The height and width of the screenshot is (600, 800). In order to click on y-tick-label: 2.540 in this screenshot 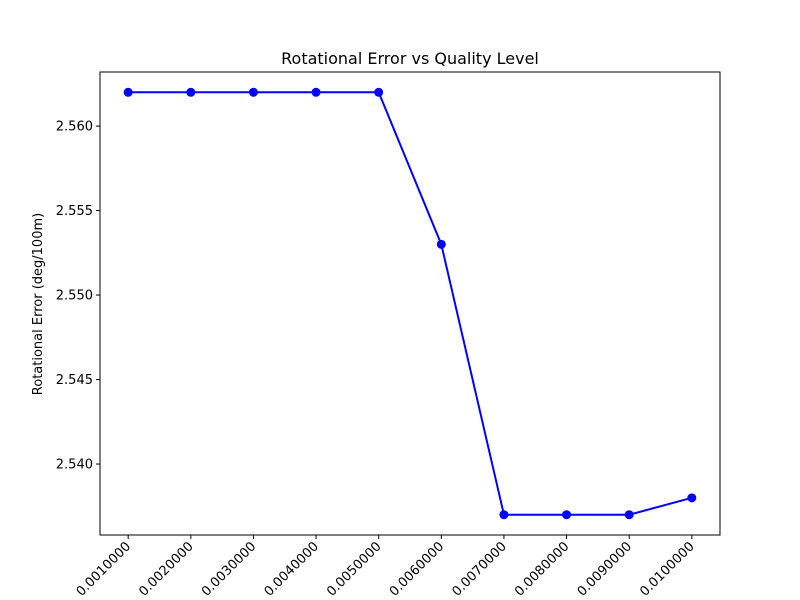, I will do `click(74, 465)`.